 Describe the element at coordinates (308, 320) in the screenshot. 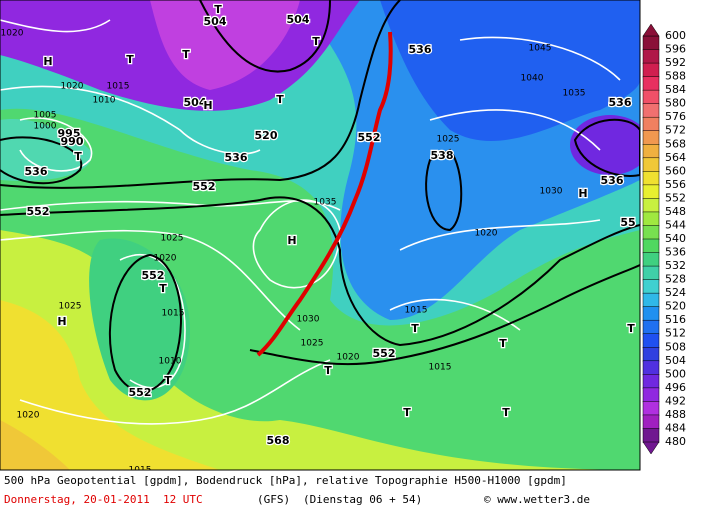

I see `map-label: 1030` at that location.